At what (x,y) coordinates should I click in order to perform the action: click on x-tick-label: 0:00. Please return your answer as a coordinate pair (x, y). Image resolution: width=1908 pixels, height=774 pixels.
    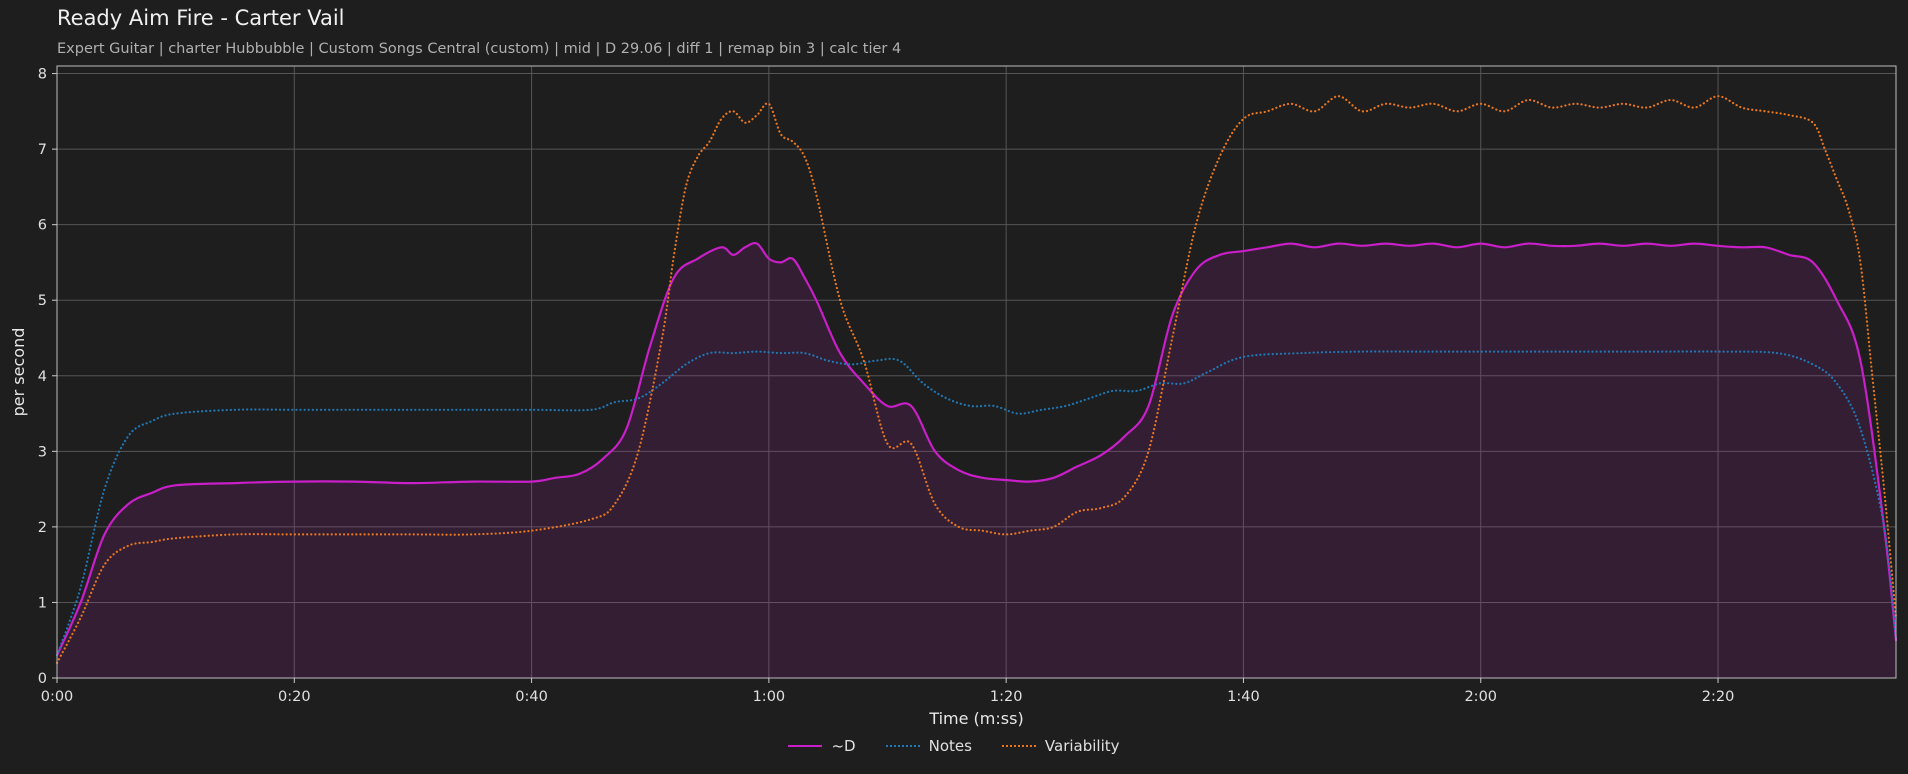
    Looking at the image, I should click on (57, 697).